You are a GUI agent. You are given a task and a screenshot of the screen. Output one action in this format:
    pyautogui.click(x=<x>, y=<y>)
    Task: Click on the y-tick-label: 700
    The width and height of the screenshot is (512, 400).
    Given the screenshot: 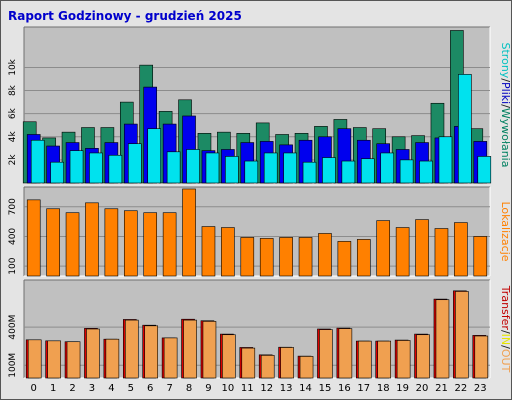 What is the action you would take?
    pyautogui.click(x=13, y=206)
    